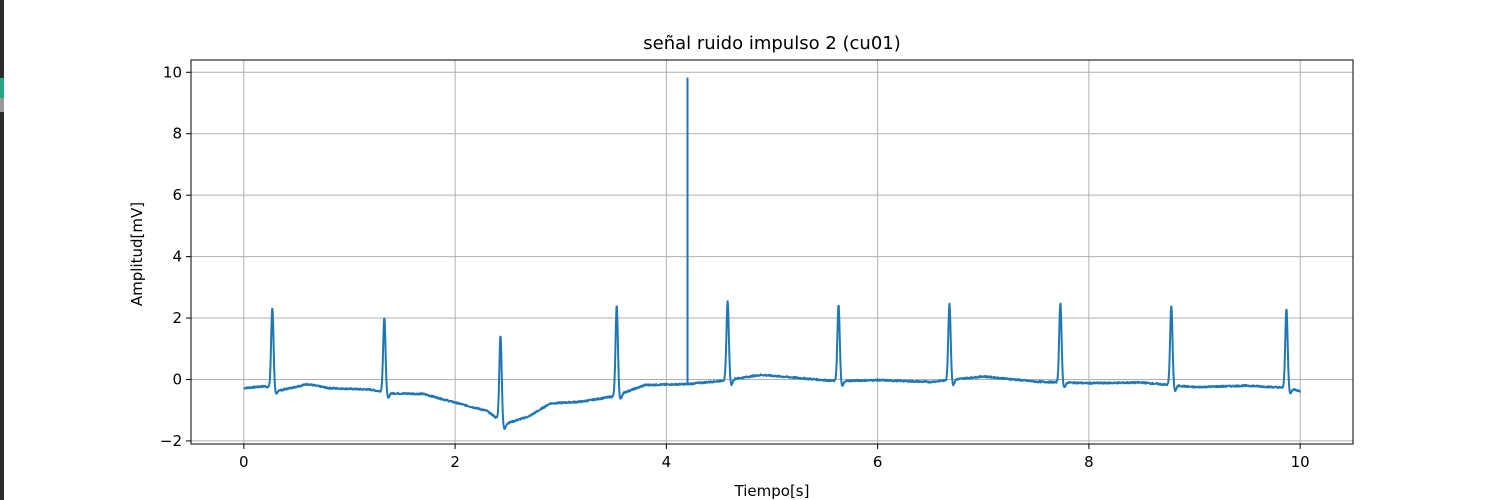  Describe the element at coordinates (172, 72) in the screenshot. I see `y-tick-label: 10` at that location.